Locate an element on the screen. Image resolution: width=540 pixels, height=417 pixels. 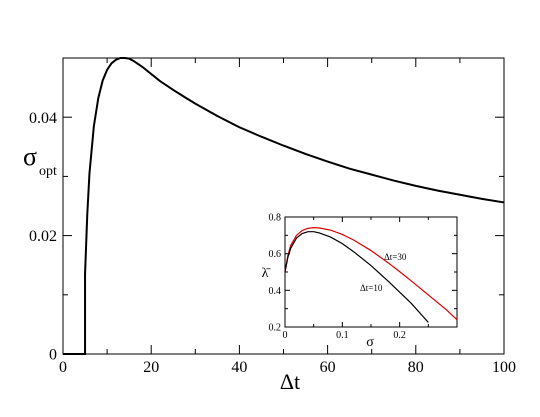
inset-series-lines is located at coordinates (371, 275).